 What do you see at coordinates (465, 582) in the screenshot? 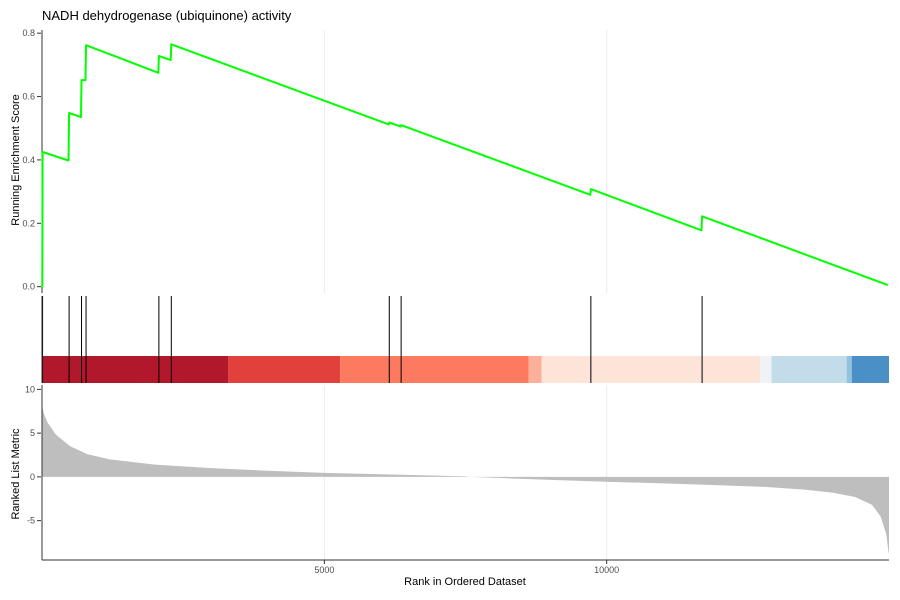
I see `x-axis-title: Rank in Ordered Dataset` at bounding box center [465, 582].